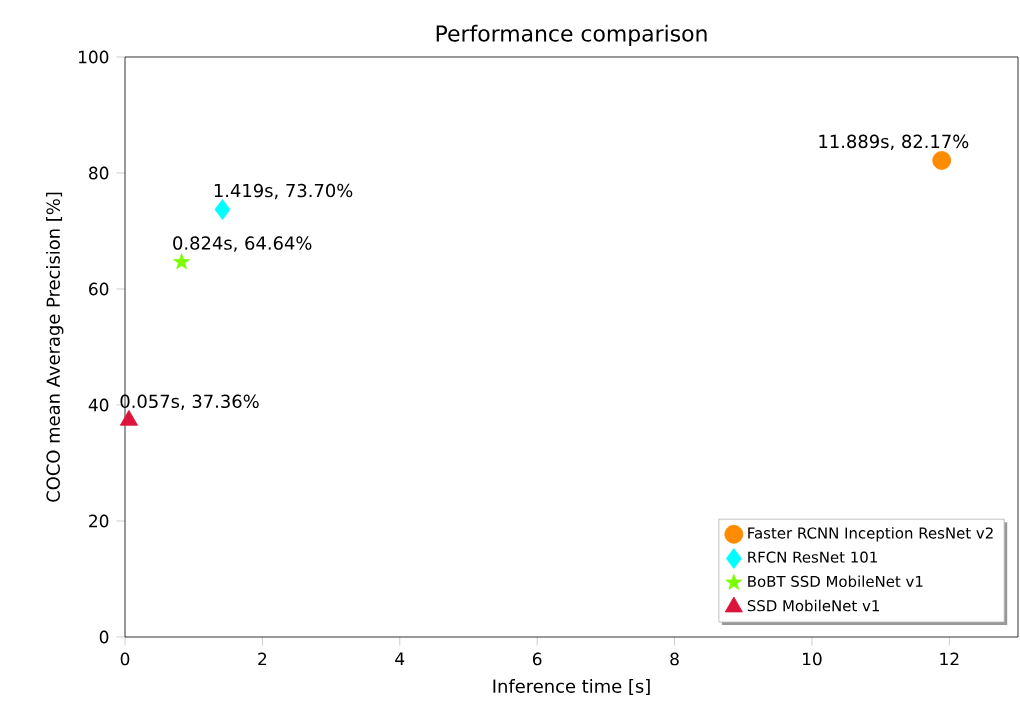 This screenshot has width=1020, height=725. What do you see at coordinates (571, 687) in the screenshot?
I see `x-axis-title: Inference time [s]` at bounding box center [571, 687].